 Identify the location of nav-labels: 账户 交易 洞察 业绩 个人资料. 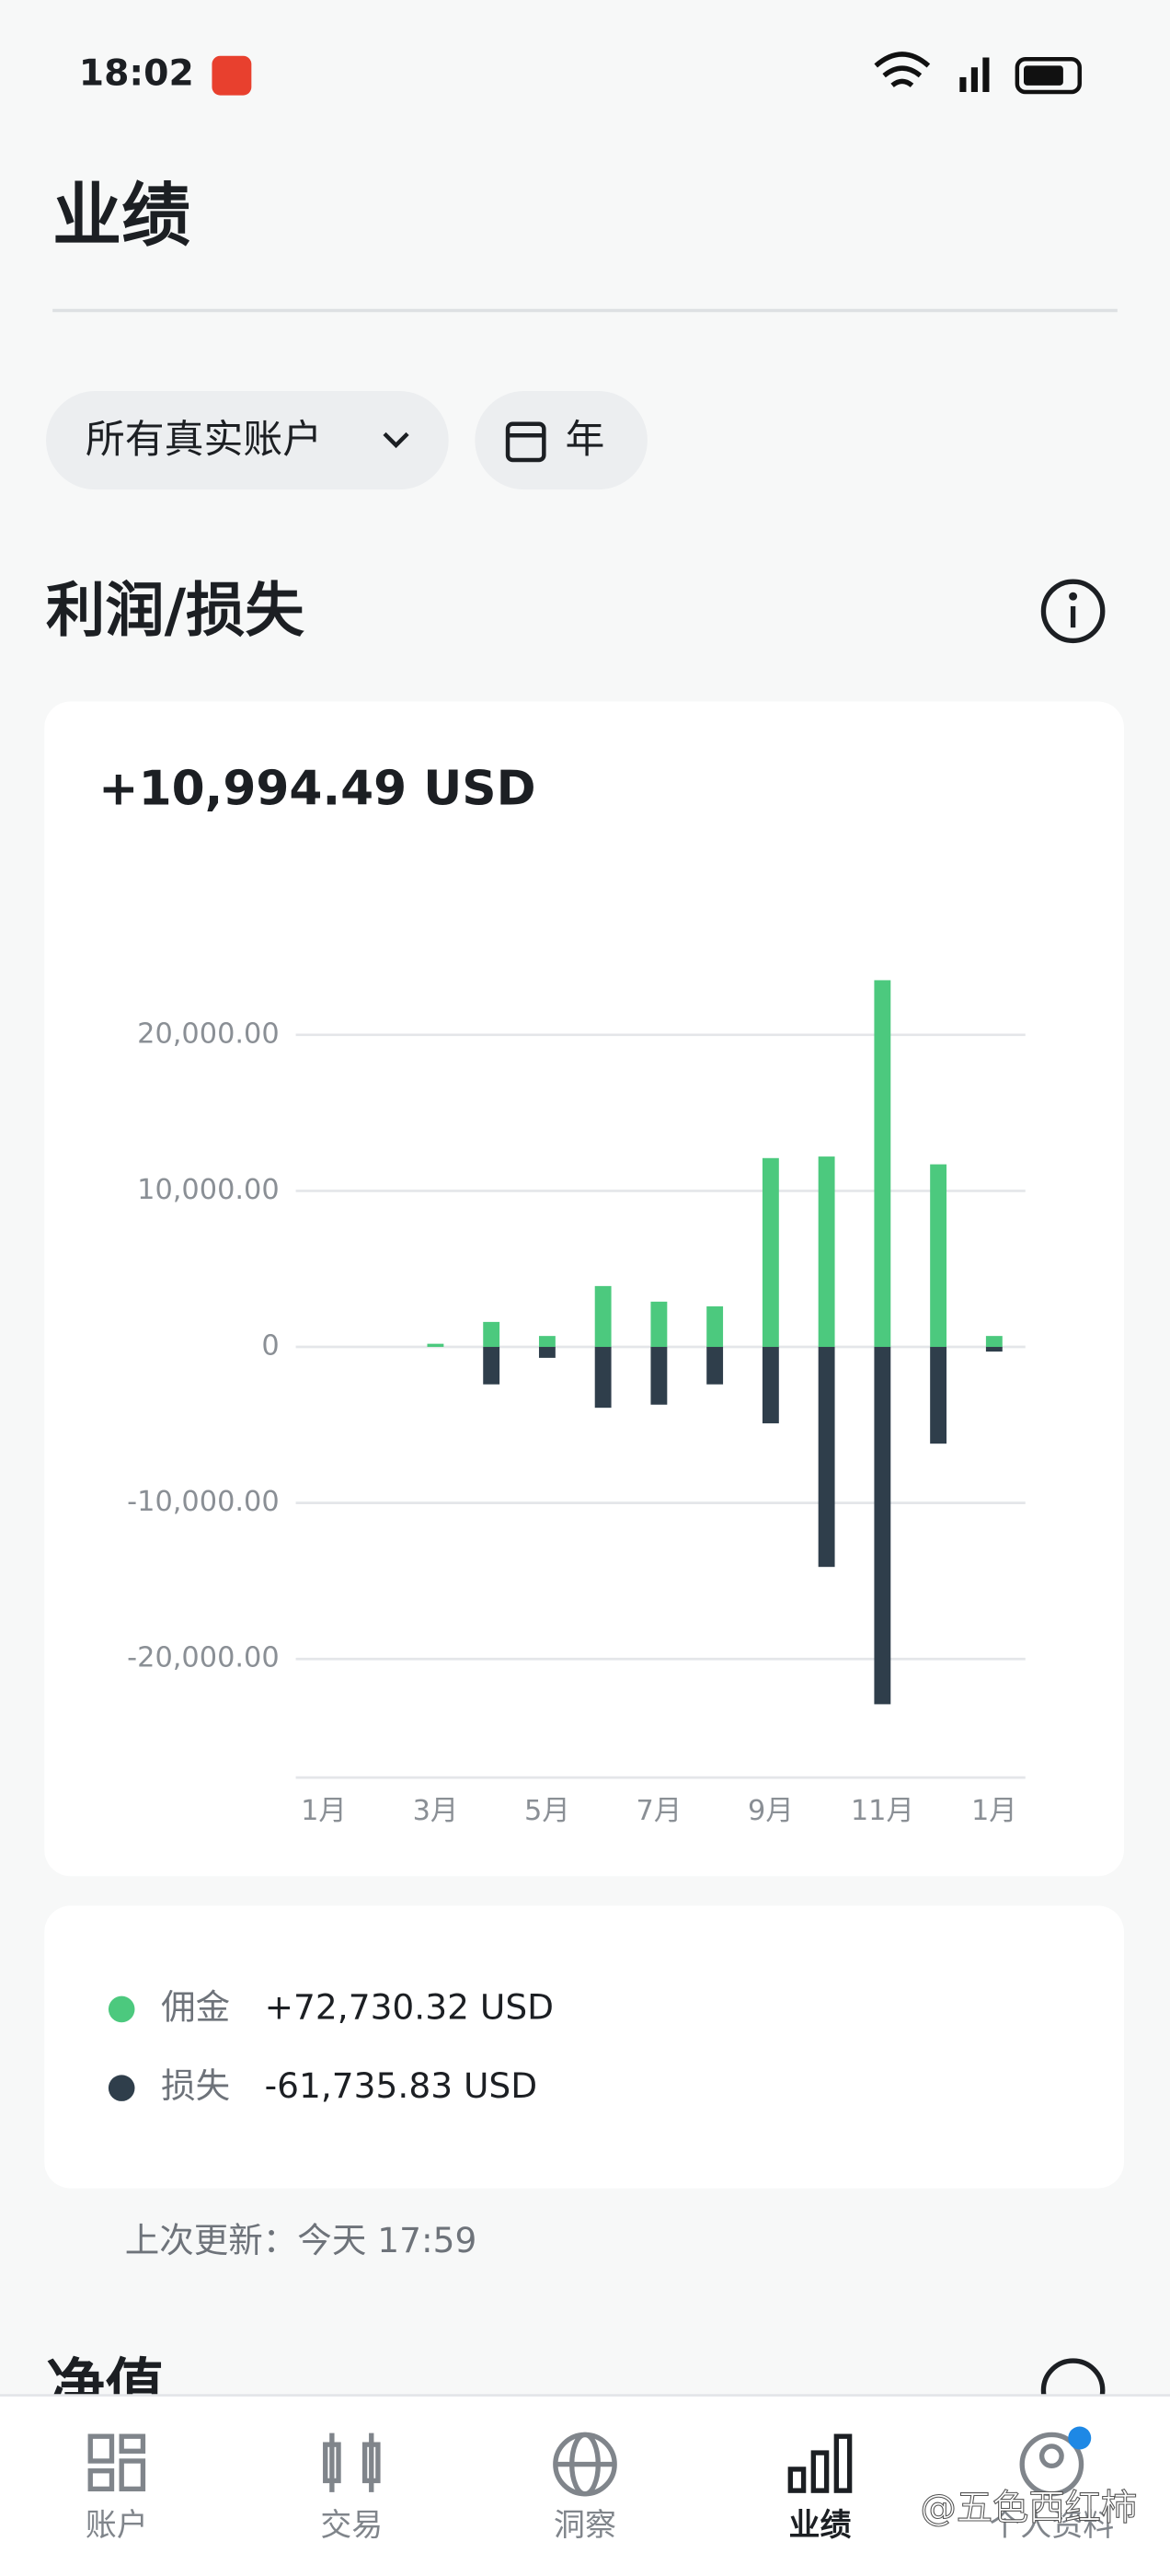
(600, 2526).